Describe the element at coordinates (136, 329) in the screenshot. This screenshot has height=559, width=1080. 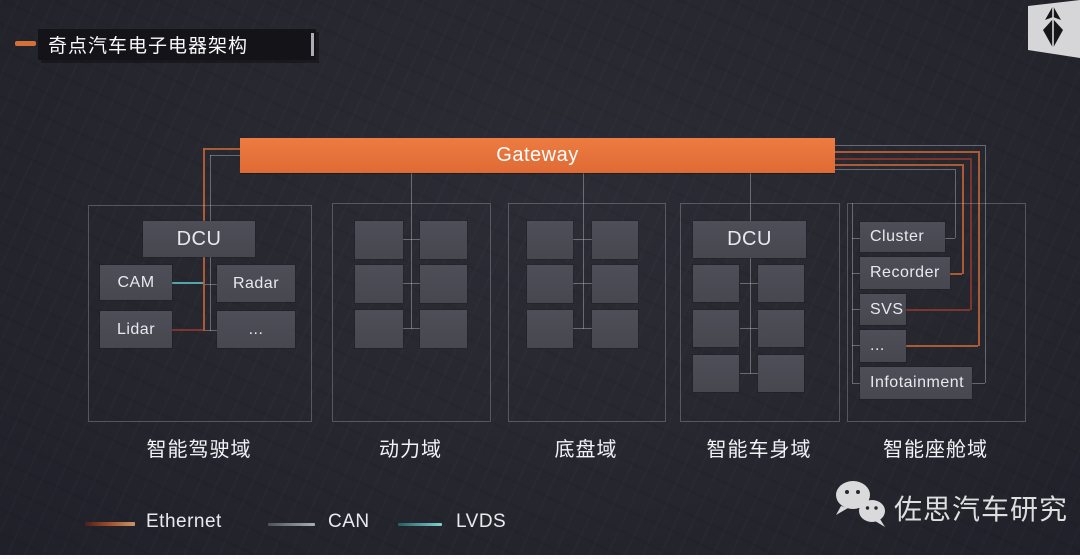
I see `node-lidar: Lidar` at that location.